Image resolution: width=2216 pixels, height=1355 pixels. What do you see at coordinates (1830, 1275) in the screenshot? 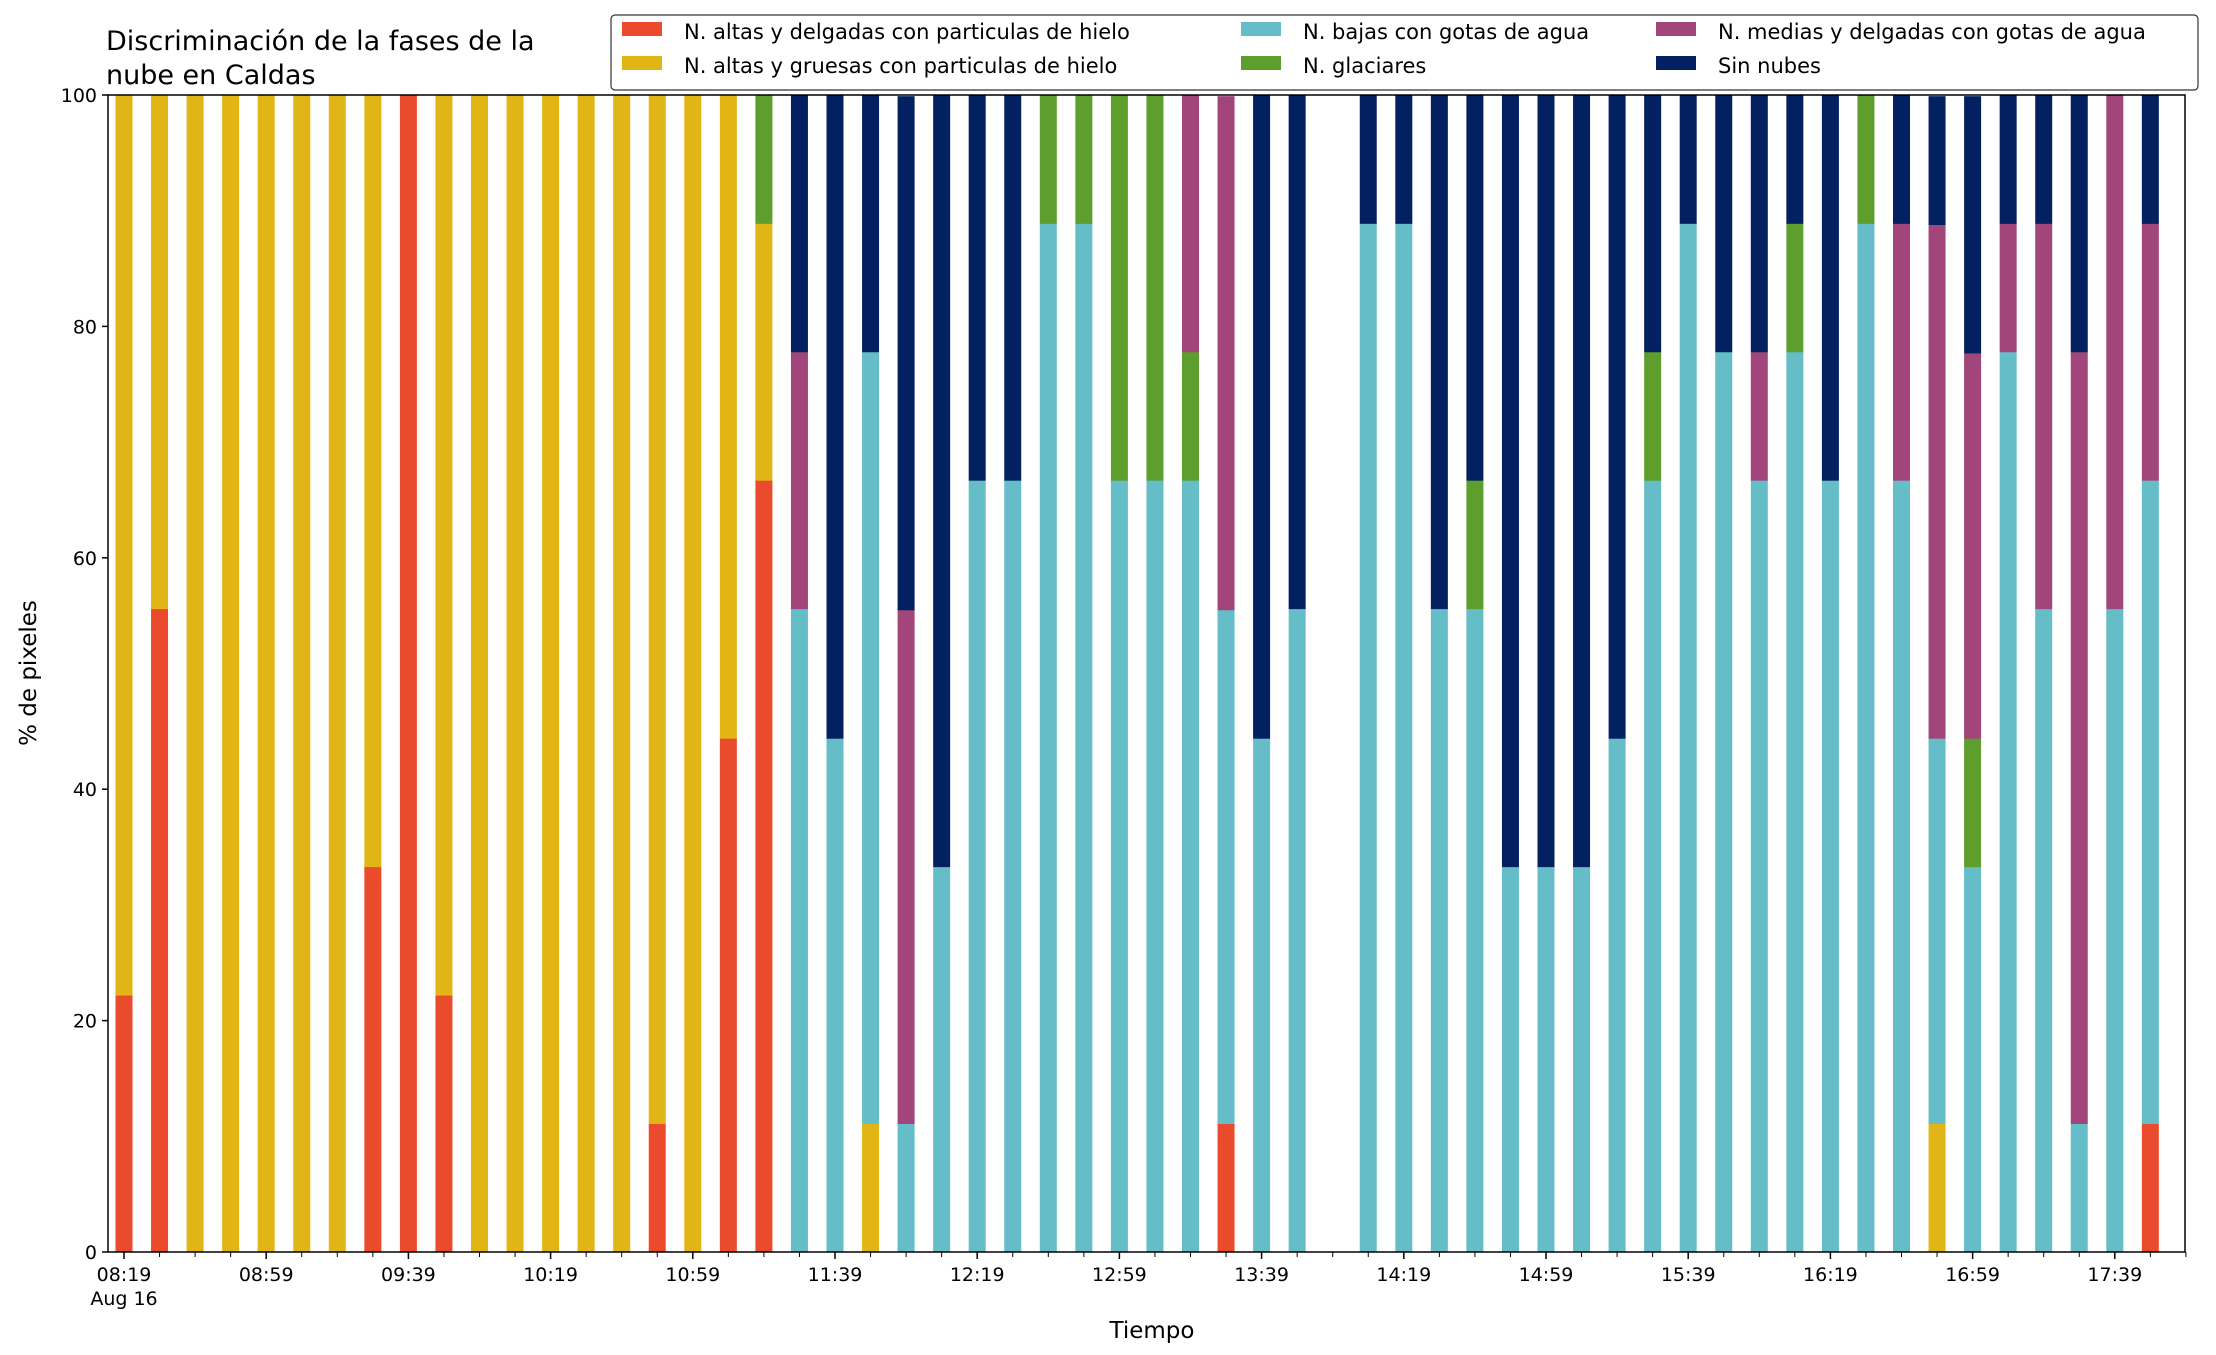
I see `x-tick-label: 16:19` at bounding box center [1830, 1275].